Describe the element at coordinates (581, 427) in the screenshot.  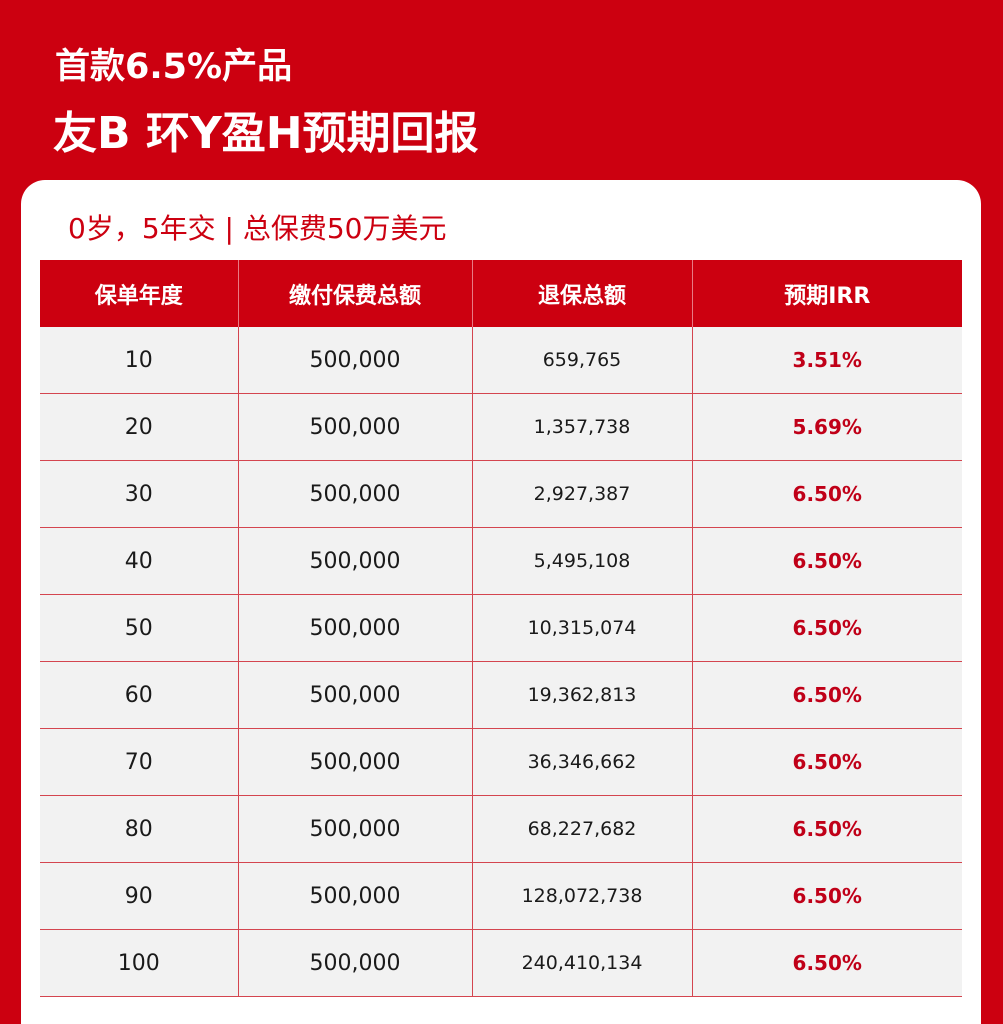
I see `cell-surrender-value: 1,357,738` at that location.